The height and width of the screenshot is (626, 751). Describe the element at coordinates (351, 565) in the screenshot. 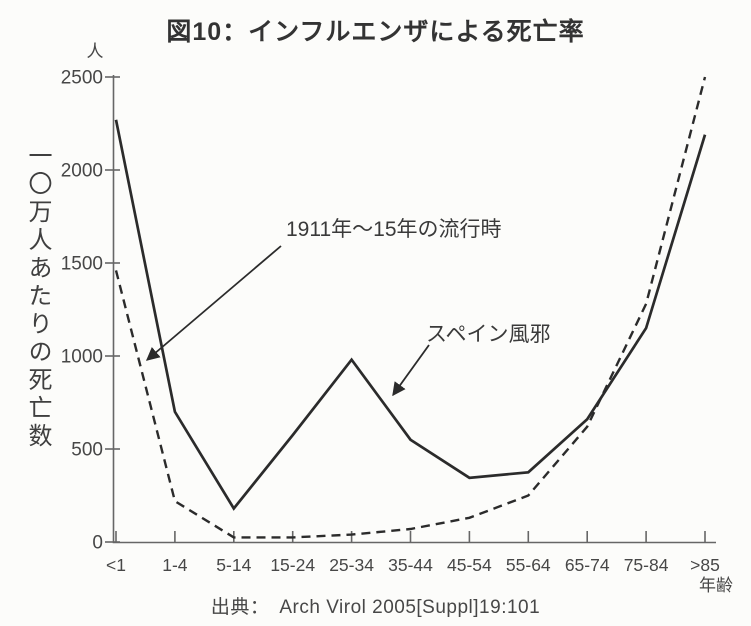

I see `x-axis-tick-label: 25-34` at that location.